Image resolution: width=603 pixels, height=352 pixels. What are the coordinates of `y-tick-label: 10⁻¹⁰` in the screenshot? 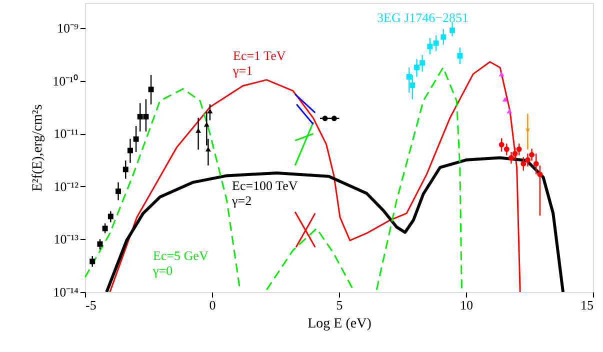 It's located at (65, 80).